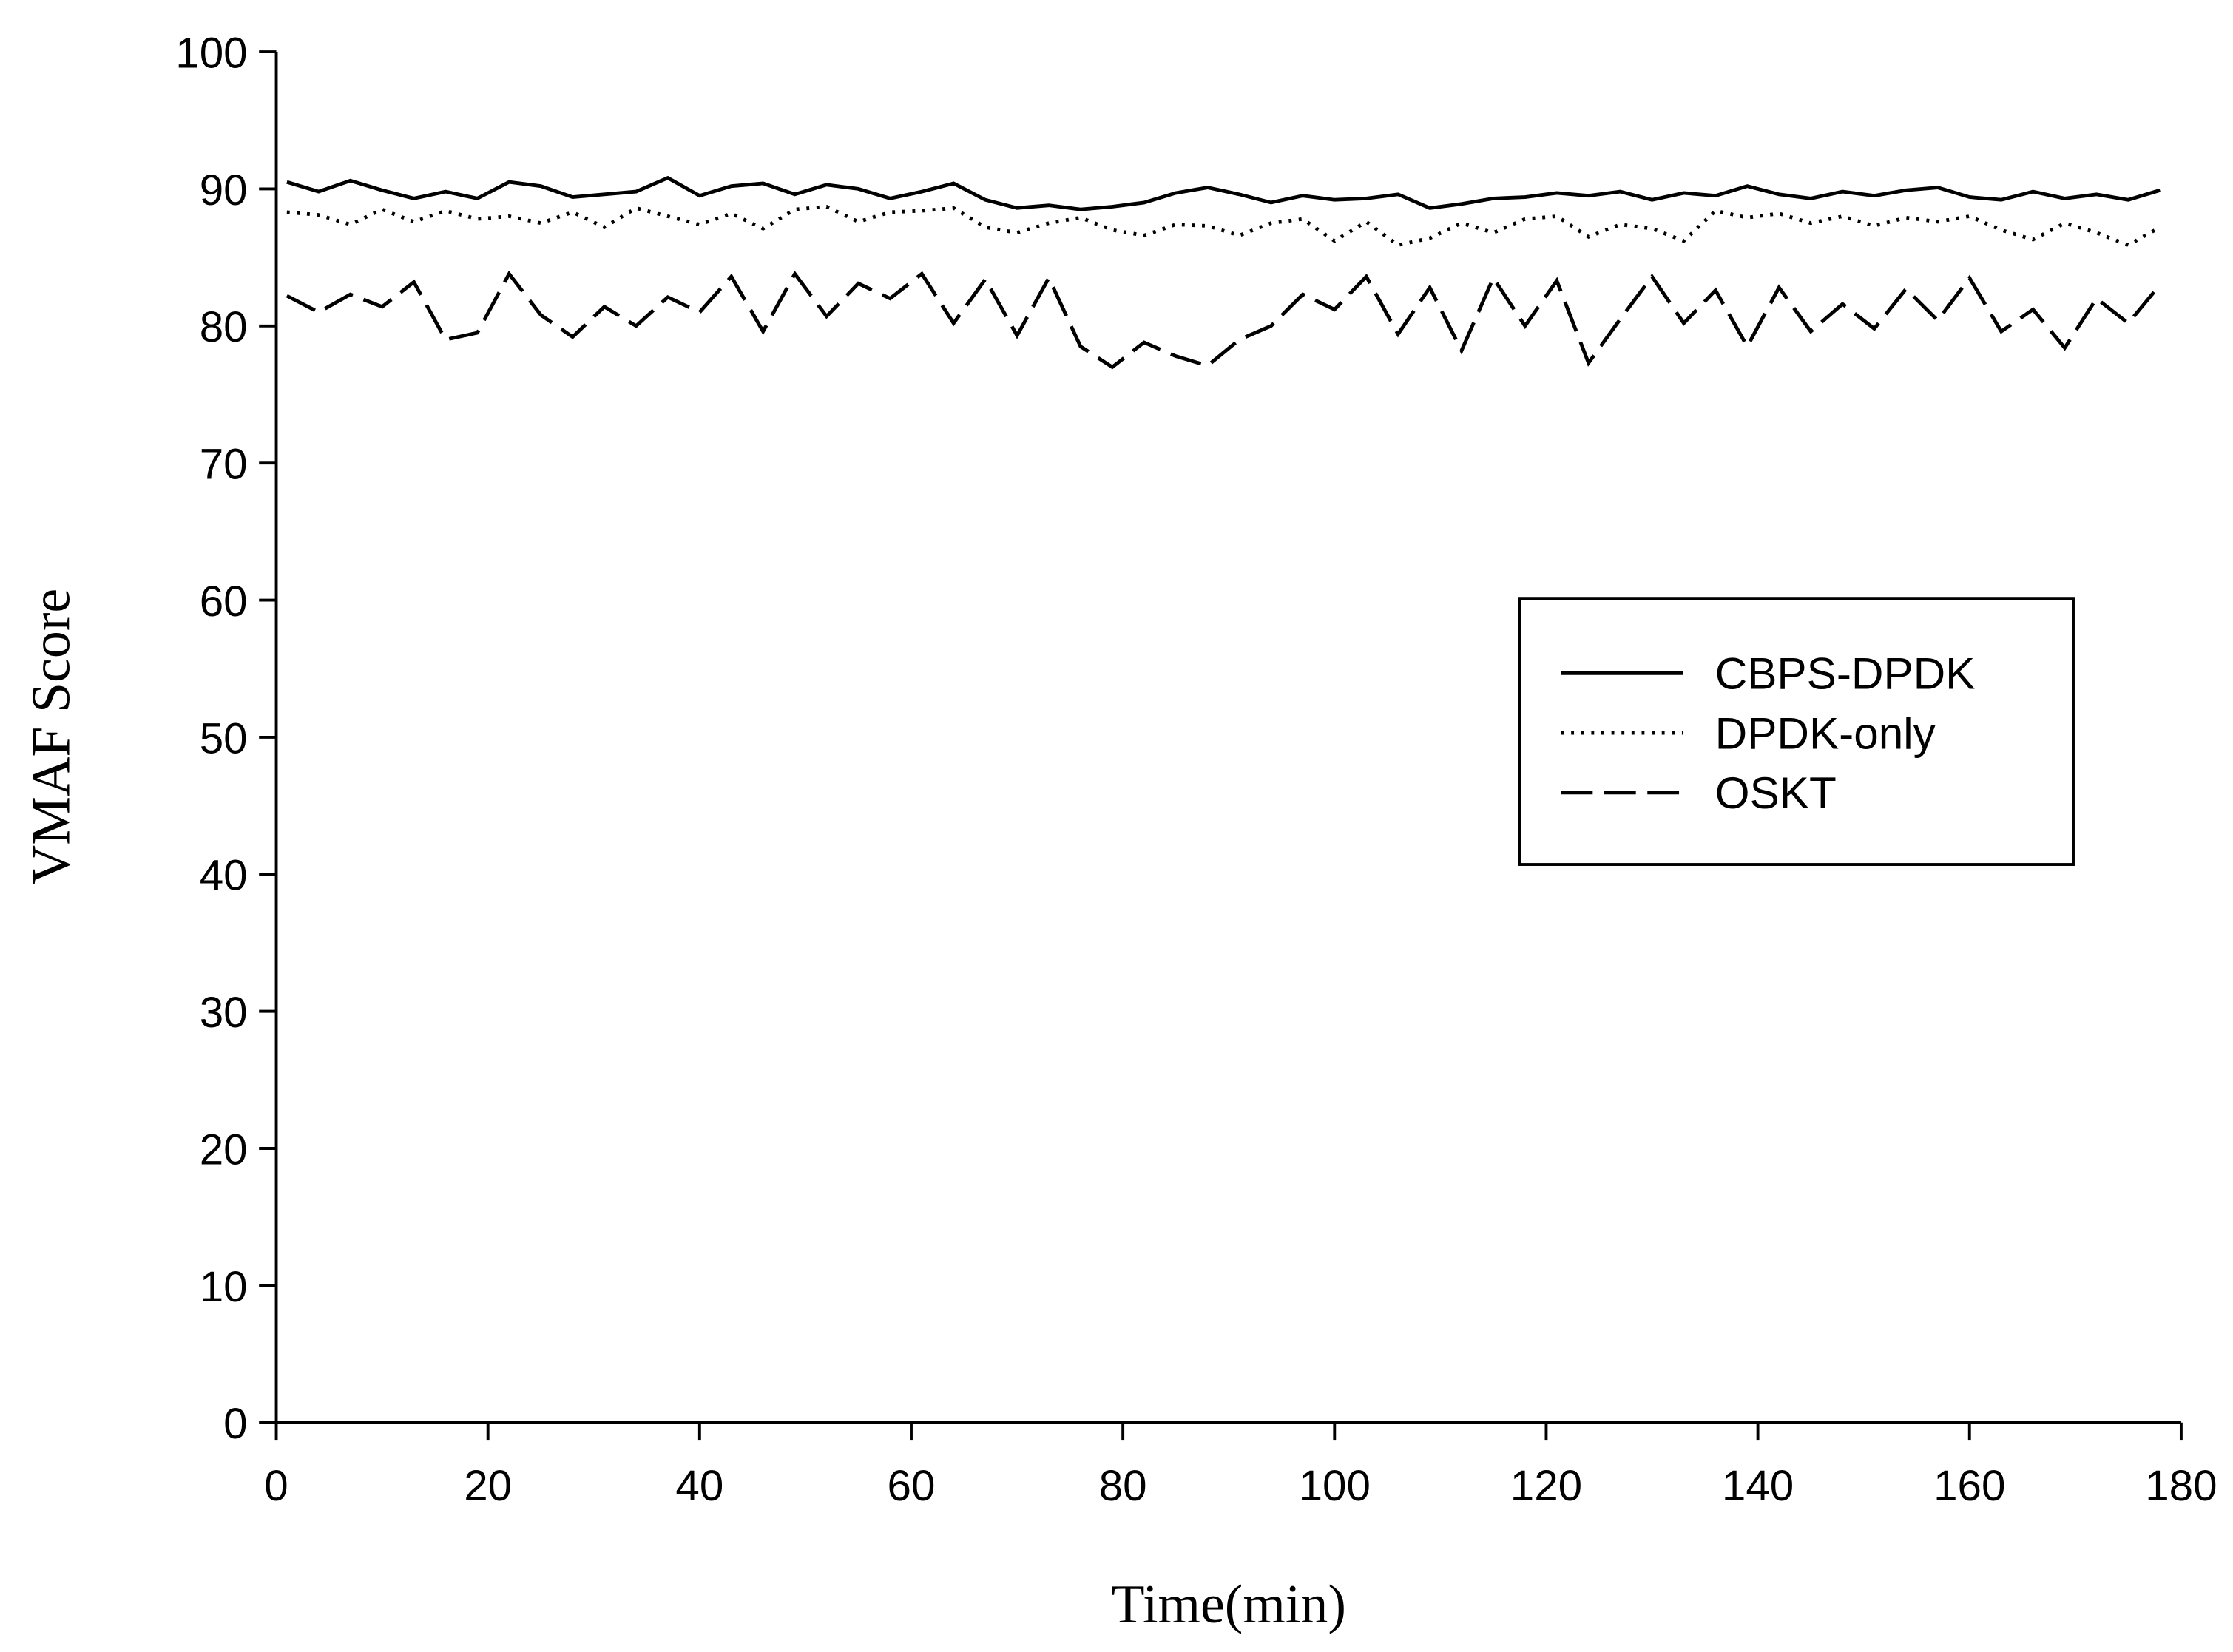  Describe the element at coordinates (1123, 1486) in the screenshot. I see `x-tick-label: 80` at that location.